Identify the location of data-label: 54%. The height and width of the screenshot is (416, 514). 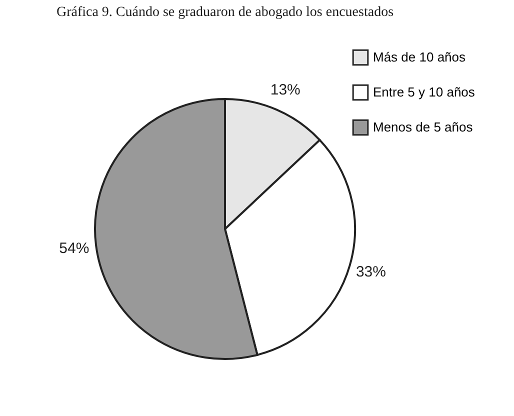
(74, 249).